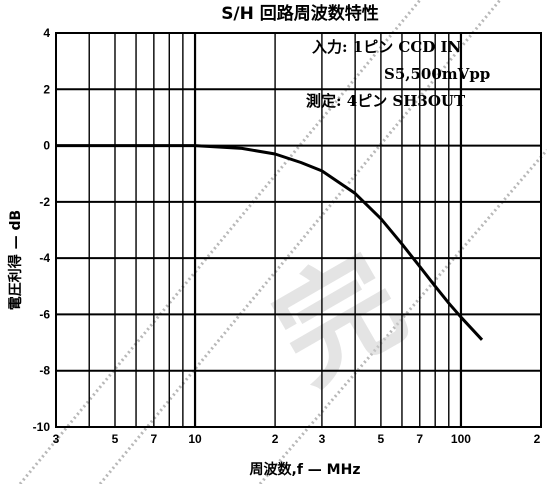 This screenshot has height=484, width=547. I want to click on x-tick-label: 10, so click(195, 439).